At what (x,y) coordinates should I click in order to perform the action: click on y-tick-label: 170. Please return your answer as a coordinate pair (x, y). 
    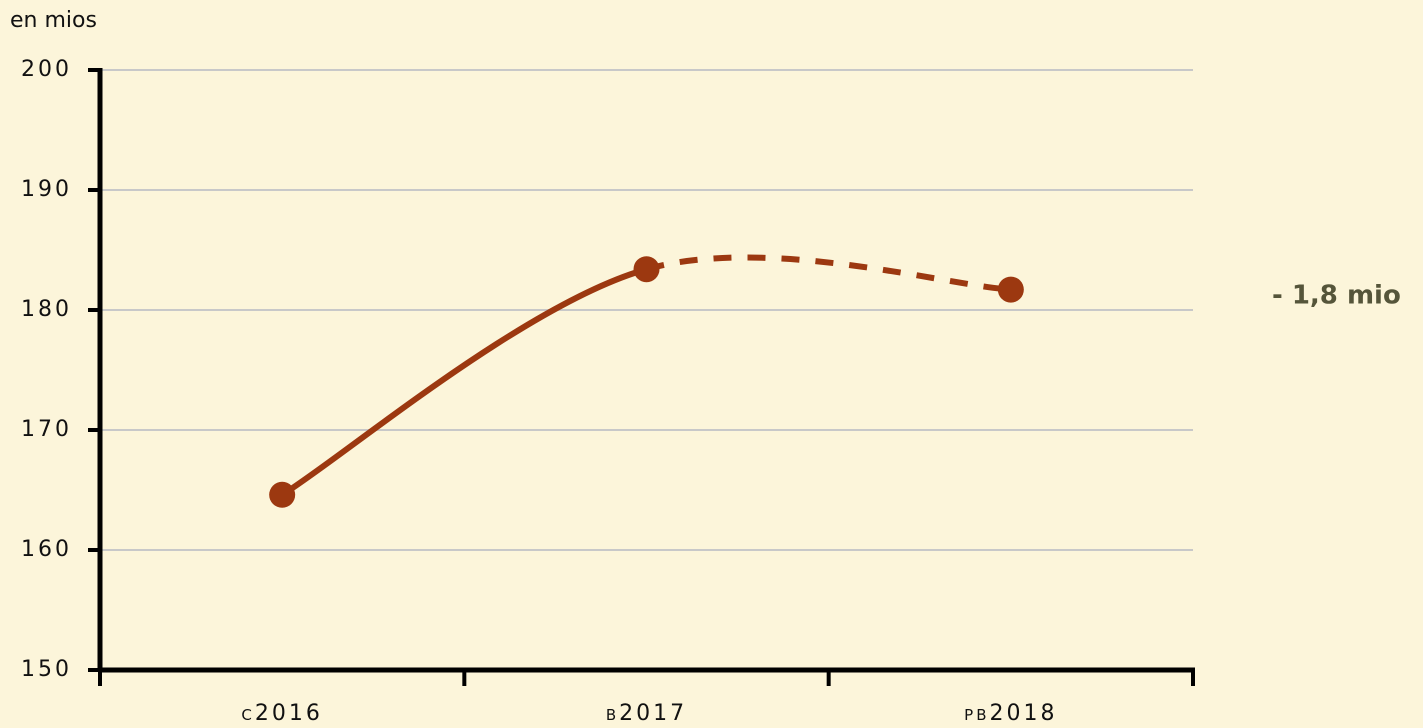
    Looking at the image, I should click on (46, 429).